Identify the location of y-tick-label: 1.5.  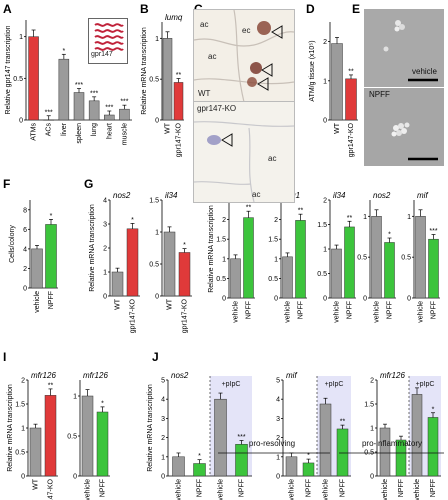
(322, 225).